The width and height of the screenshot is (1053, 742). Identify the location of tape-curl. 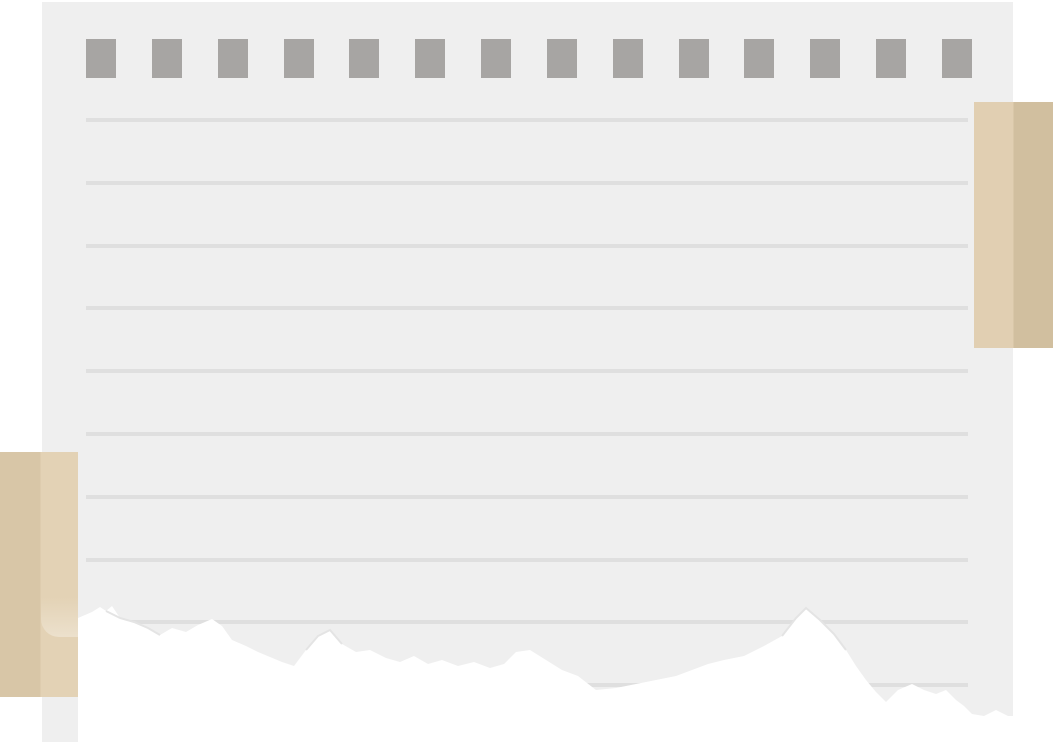
(59, 617).